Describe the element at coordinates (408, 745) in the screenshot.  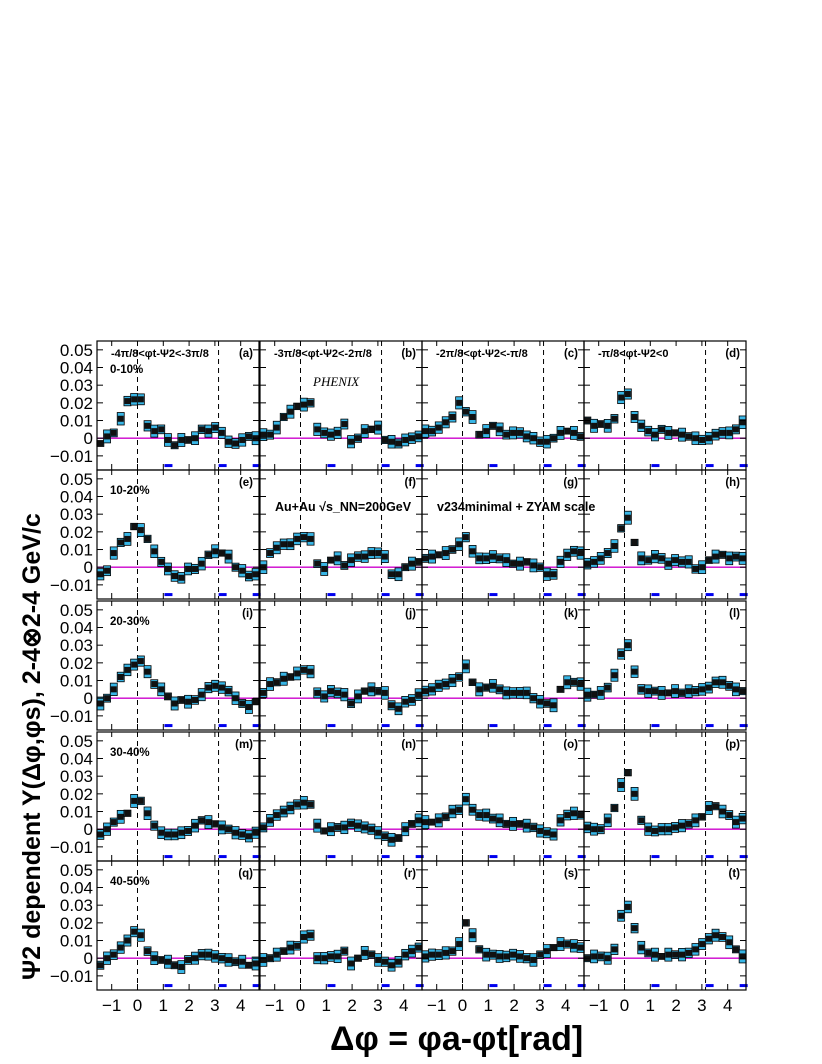
I see `panel-tag: (n)` at that location.